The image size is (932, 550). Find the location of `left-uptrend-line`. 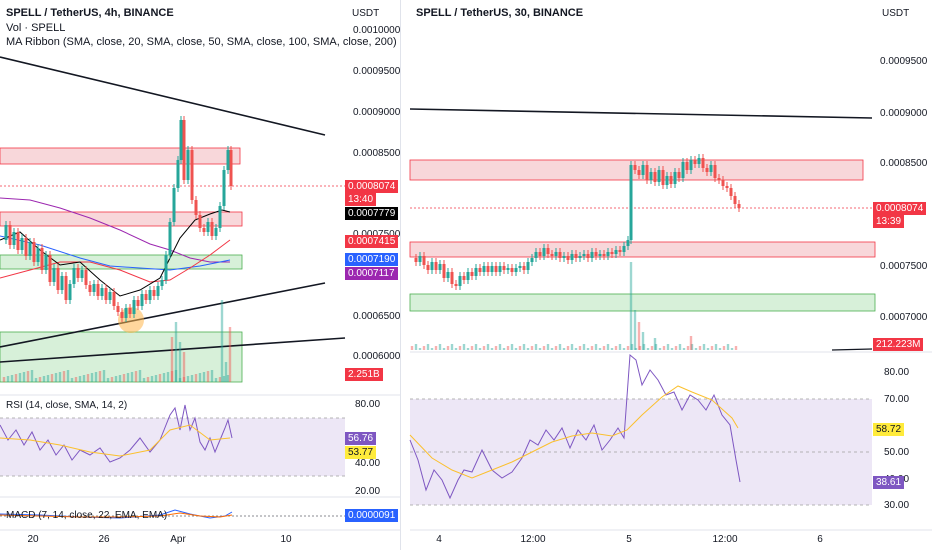

left-uptrend-line is located at coordinates (163, 315).